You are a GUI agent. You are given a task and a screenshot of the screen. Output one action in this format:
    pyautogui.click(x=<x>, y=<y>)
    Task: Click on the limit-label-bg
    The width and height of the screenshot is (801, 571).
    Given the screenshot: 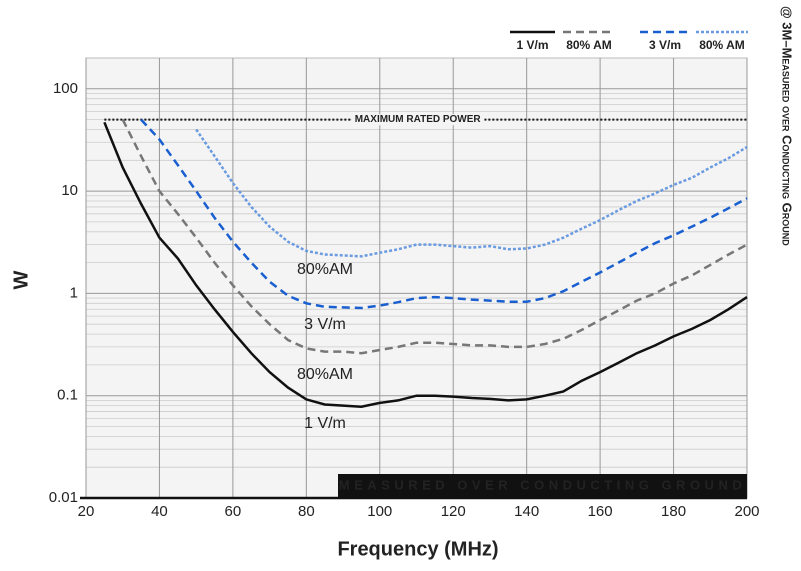 What is the action you would take?
    pyautogui.click(x=418, y=120)
    